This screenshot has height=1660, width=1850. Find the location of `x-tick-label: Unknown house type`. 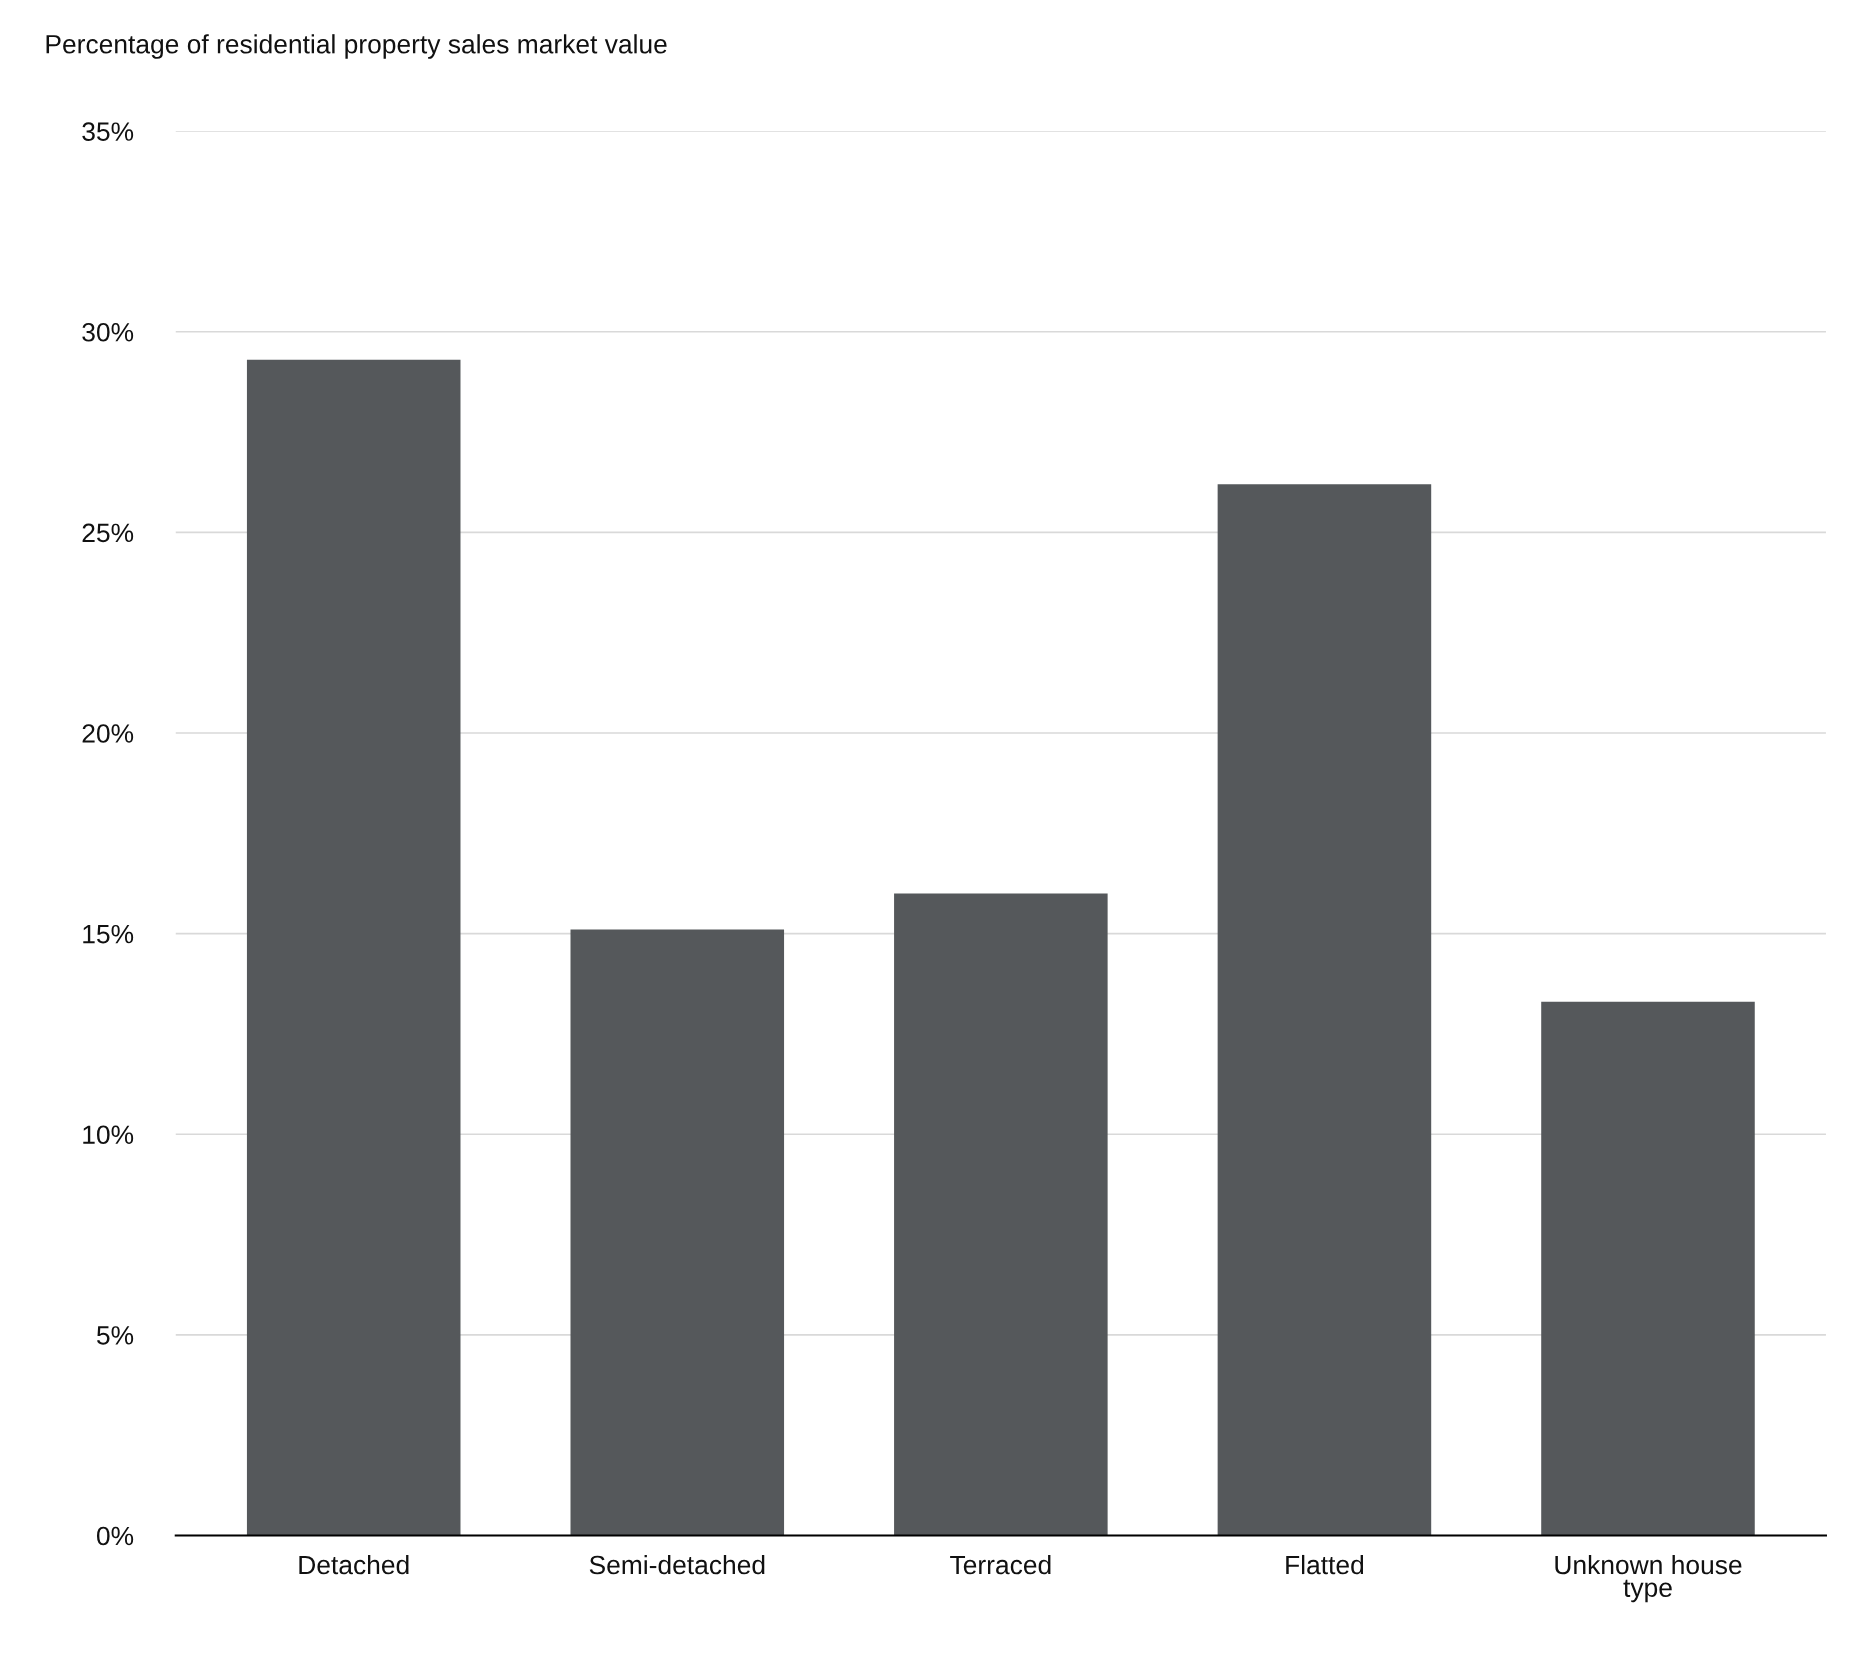

x-tick-label: Unknown house type is located at coordinates (1648, 1578).